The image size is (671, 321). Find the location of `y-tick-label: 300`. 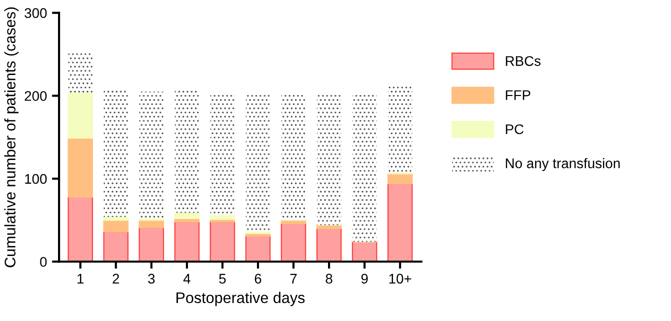

y-tick-label: 300 is located at coordinates (35, 13).